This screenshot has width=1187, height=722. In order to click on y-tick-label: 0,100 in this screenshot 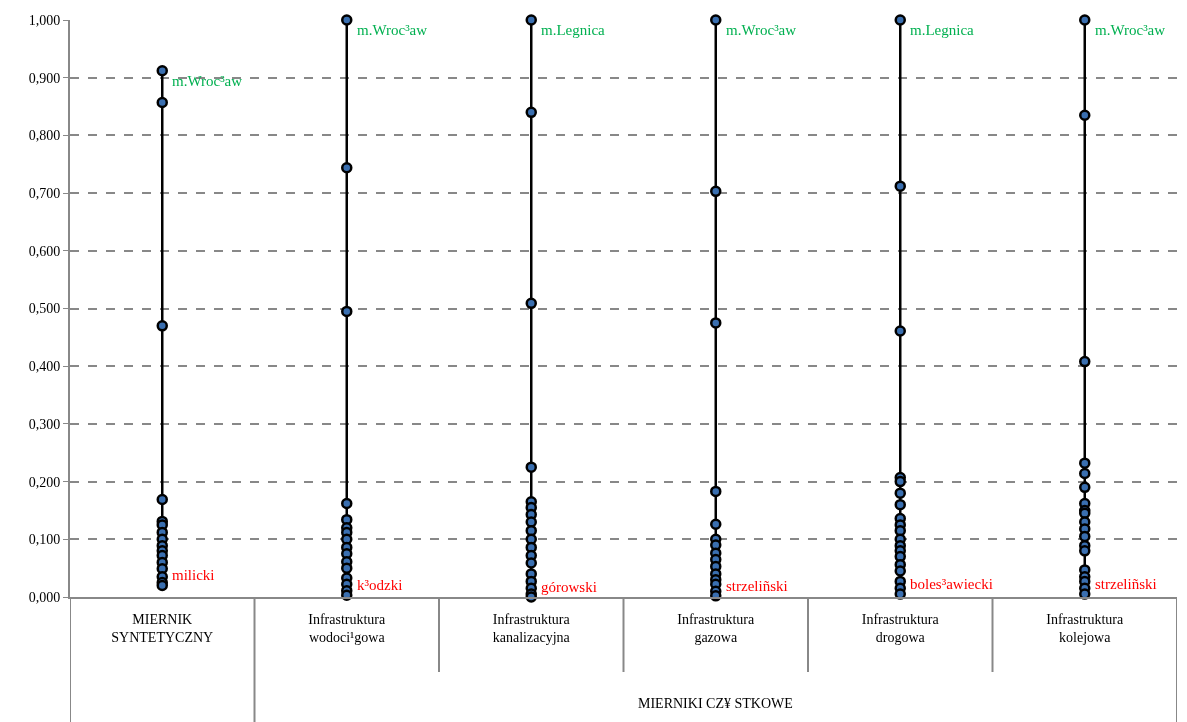, I will do `click(44, 540)`.